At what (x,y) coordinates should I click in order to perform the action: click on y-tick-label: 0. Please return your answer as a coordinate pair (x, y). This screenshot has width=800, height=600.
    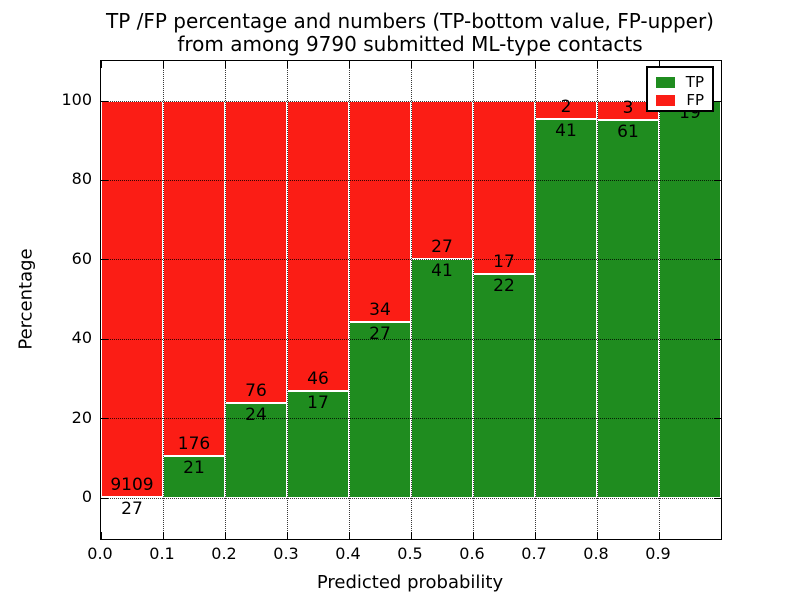
    Looking at the image, I should click on (86, 496).